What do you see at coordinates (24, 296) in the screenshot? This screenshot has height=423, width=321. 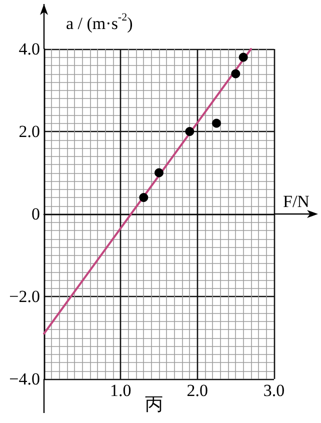 I see `y-tick-label: −2.0` at bounding box center [24, 296].